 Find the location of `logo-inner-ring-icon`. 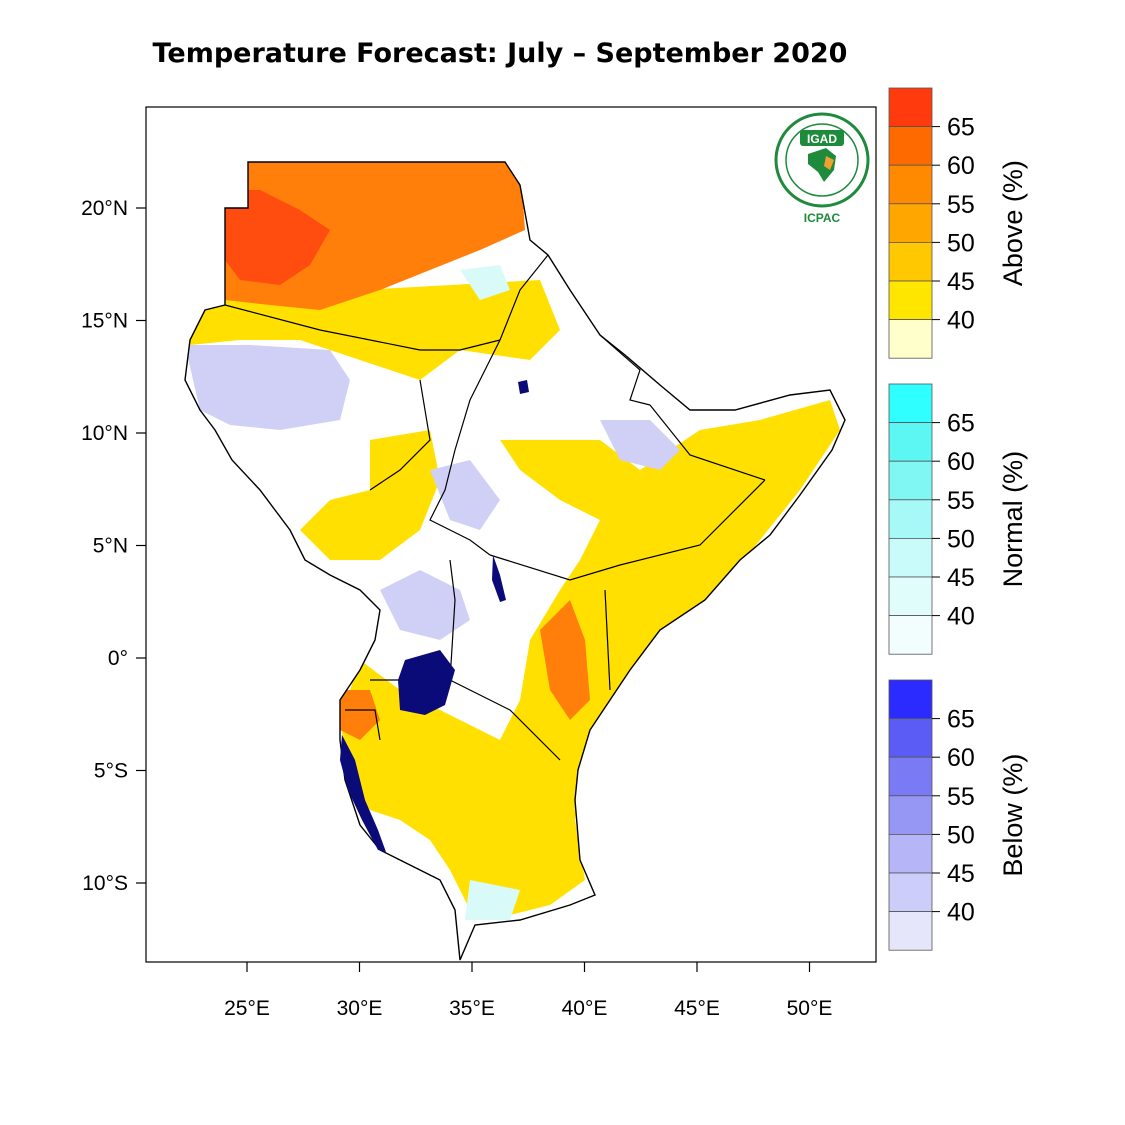

logo-inner-ring-icon is located at coordinates (822, 160).